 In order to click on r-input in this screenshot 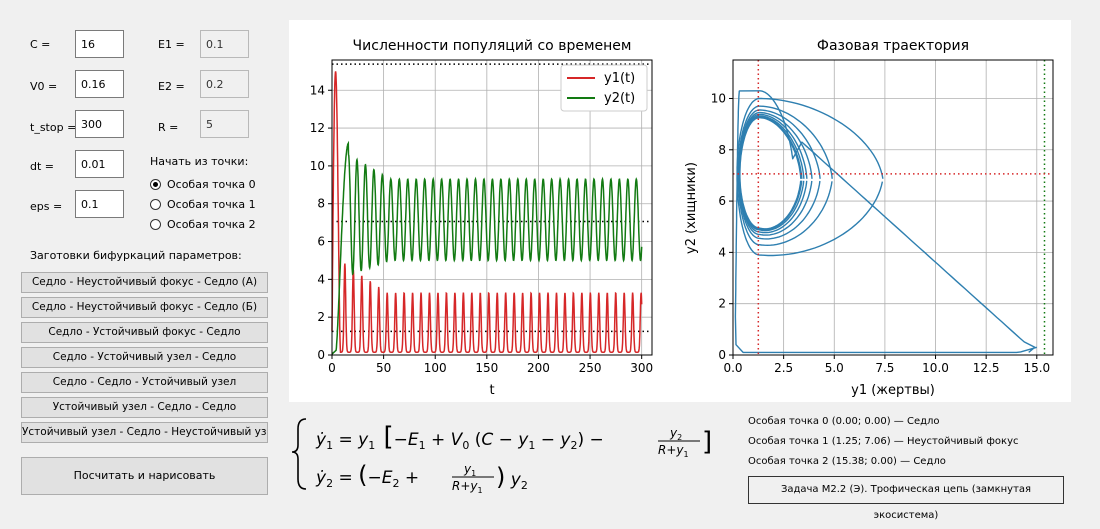, I will do `click(224, 124)`.